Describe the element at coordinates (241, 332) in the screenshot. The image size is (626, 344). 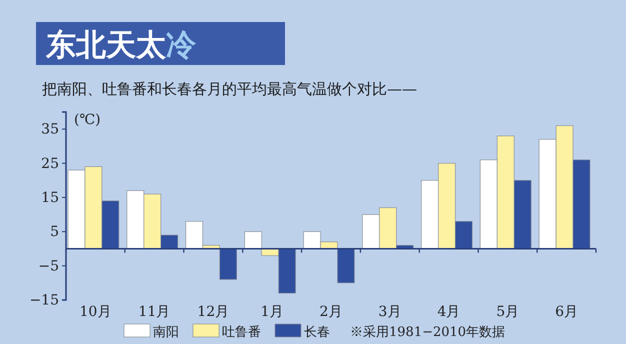
I see `legend-label: 吐鲁番` at that location.